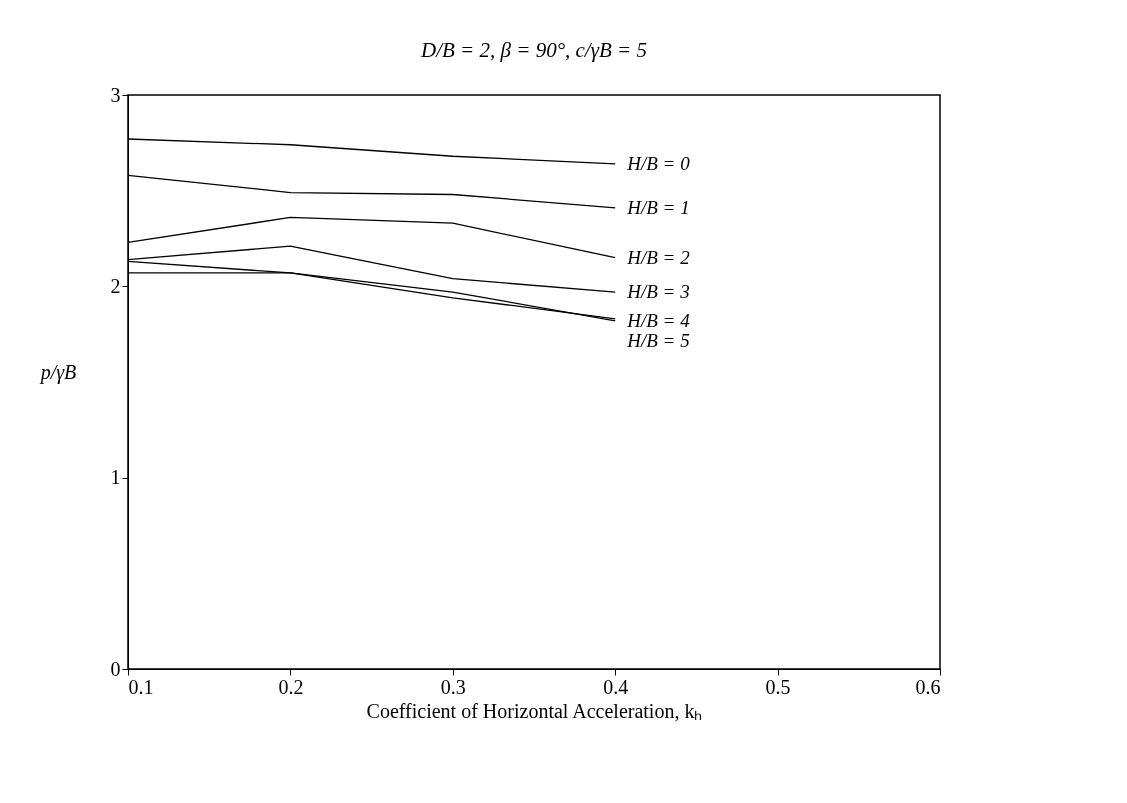 The height and width of the screenshot is (803, 1127). I want to click on x-tick-label: 0.2, so click(291, 686).